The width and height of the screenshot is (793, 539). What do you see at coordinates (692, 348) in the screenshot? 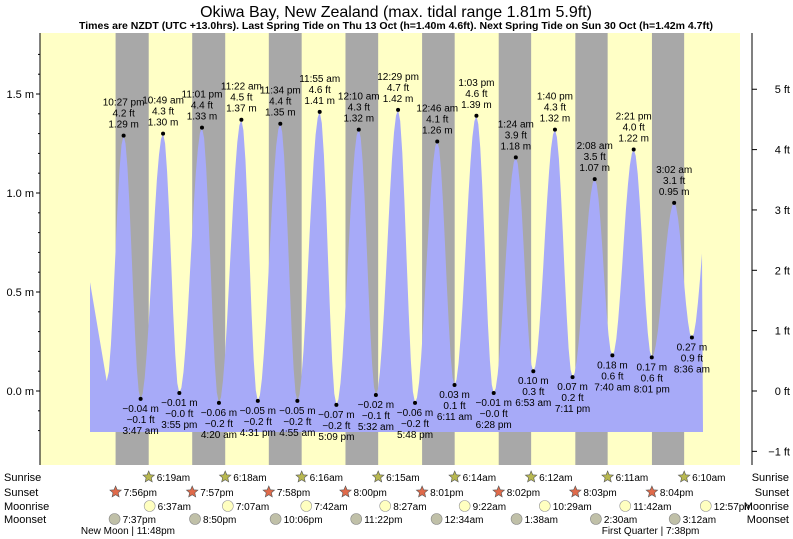
I see `tide-m: 0.27 m` at bounding box center [692, 348].